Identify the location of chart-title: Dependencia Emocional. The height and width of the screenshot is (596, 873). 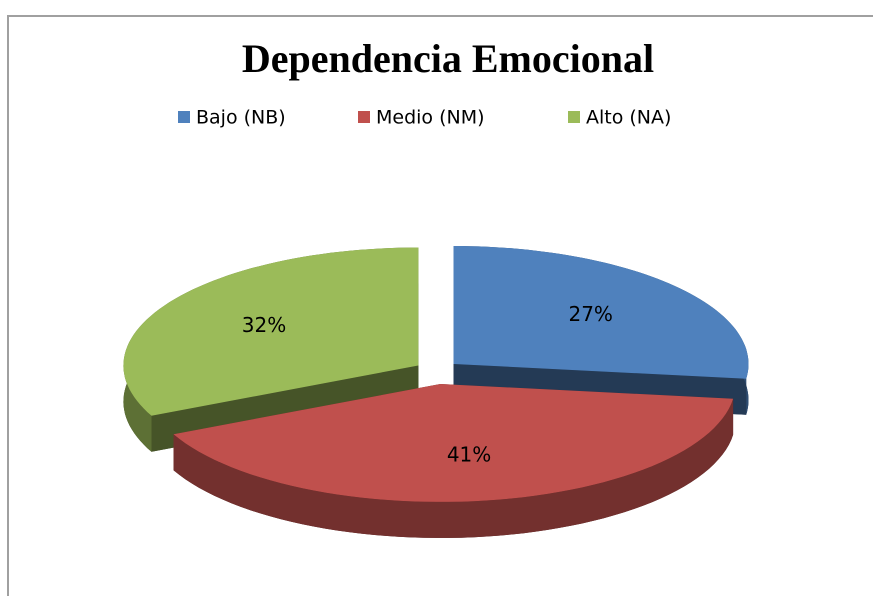
(448, 58).